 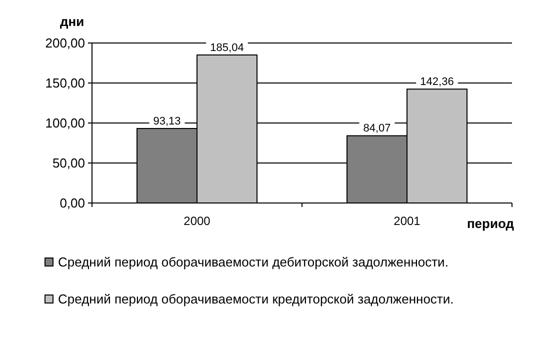 What do you see at coordinates (72, 203) in the screenshot?
I see `y-tick-label: 0,00` at bounding box center [72, 203].